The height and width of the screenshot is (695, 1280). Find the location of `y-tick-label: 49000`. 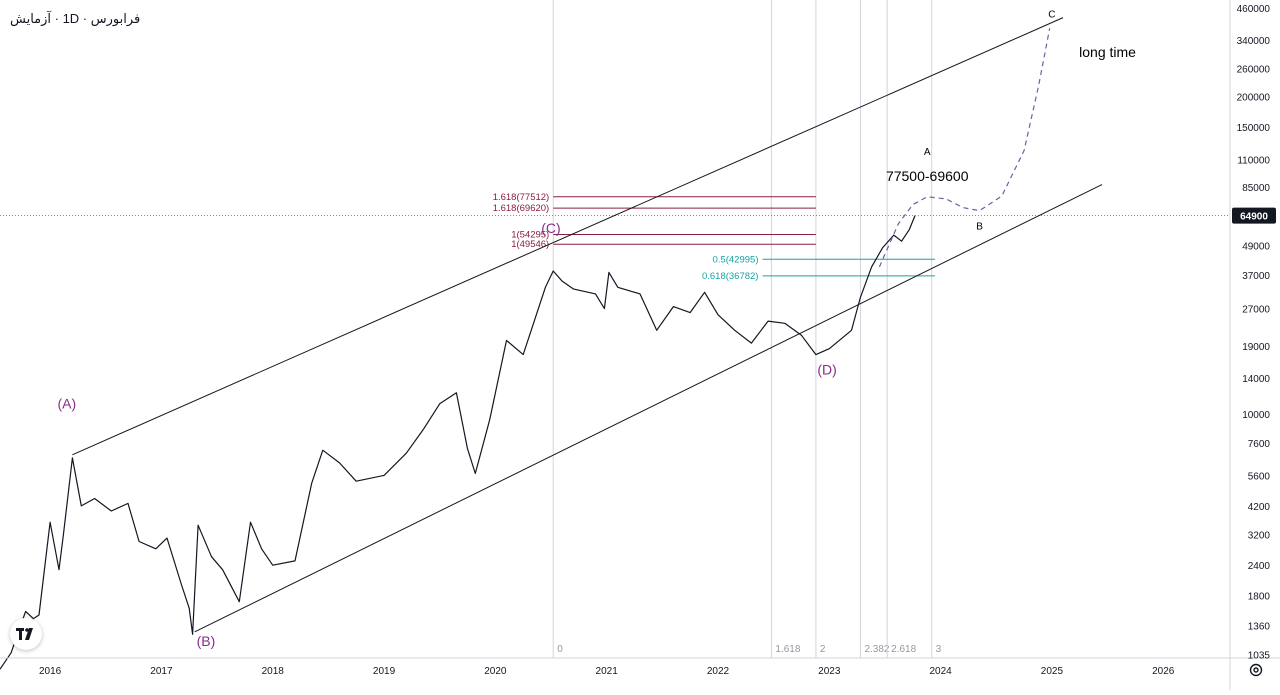

y-tick-label: 49000 is located at coordinates (1256, 246).